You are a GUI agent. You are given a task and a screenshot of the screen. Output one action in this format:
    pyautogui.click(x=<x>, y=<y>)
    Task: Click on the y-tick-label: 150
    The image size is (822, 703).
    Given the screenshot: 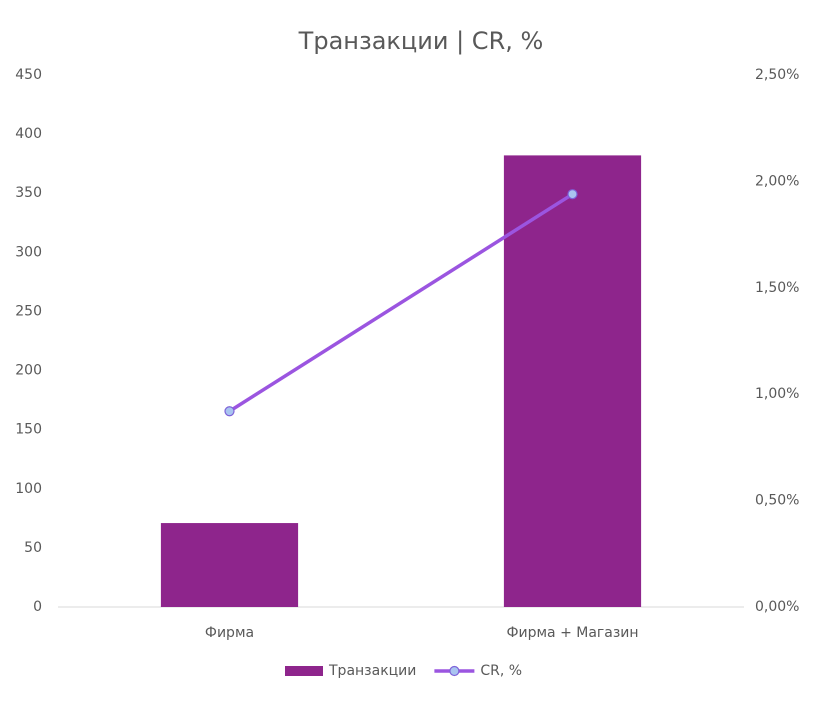 What is the action you would take?
    pyautogui.click(x=28, y=430)
    